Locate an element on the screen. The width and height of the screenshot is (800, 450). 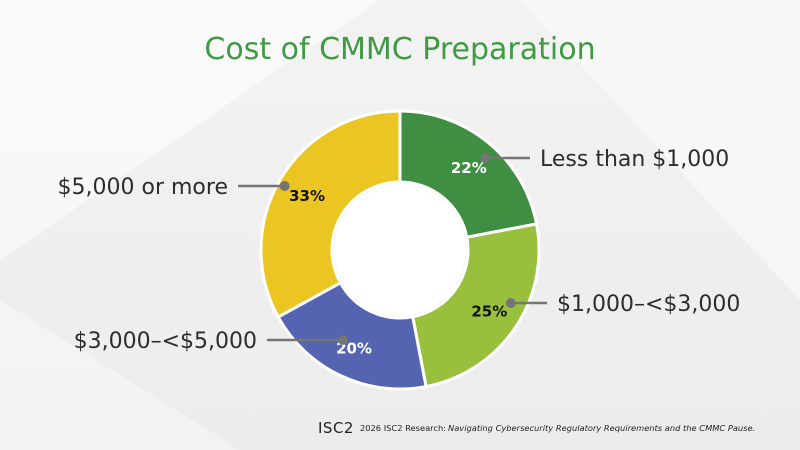
source-prefix: 2026 ISC2 Research: is located at coordinates (402, 428).